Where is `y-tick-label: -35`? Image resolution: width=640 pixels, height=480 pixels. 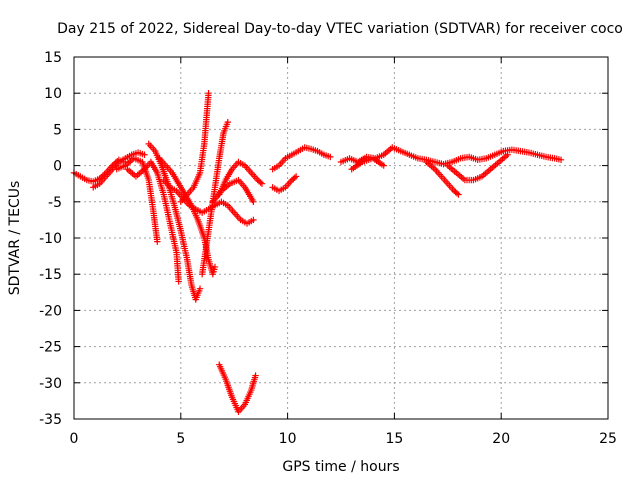 y-tick-label: -35 is located at coordinates (50, 420).